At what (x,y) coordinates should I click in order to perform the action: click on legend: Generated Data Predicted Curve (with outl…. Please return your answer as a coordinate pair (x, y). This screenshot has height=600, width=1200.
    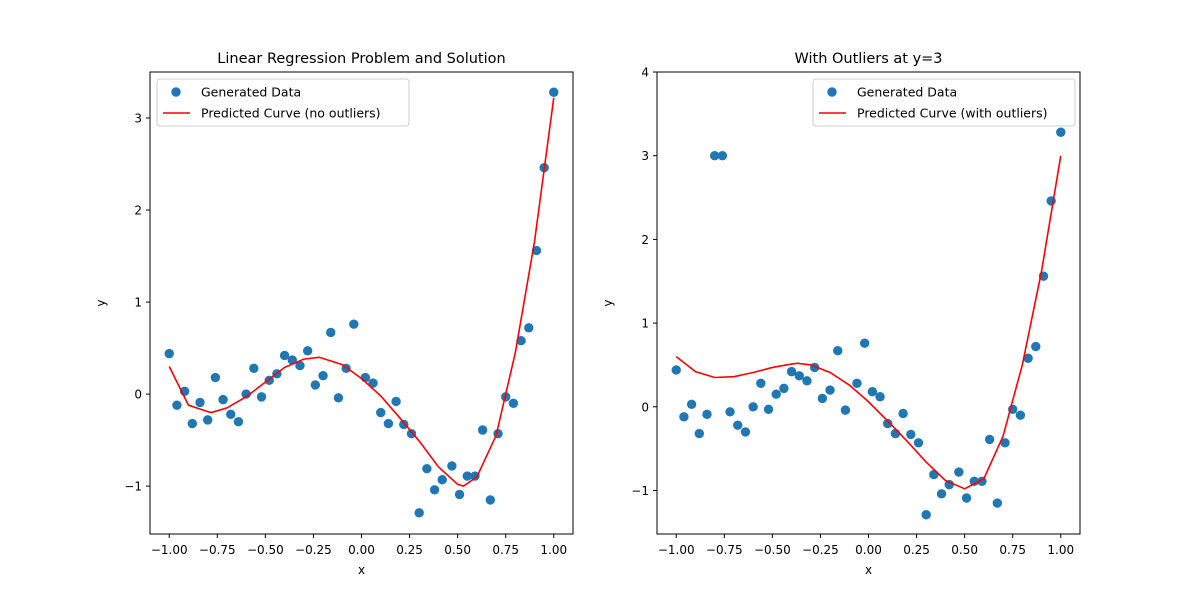
    Looking at the image, I should click on (944, 102).